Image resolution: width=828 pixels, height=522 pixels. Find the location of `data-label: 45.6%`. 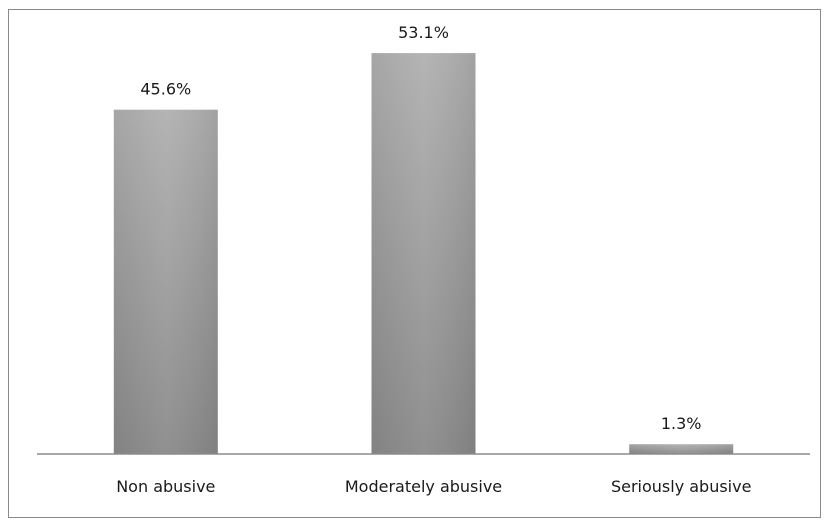

data-label: 45.6% is located at coordinates (165, 89).